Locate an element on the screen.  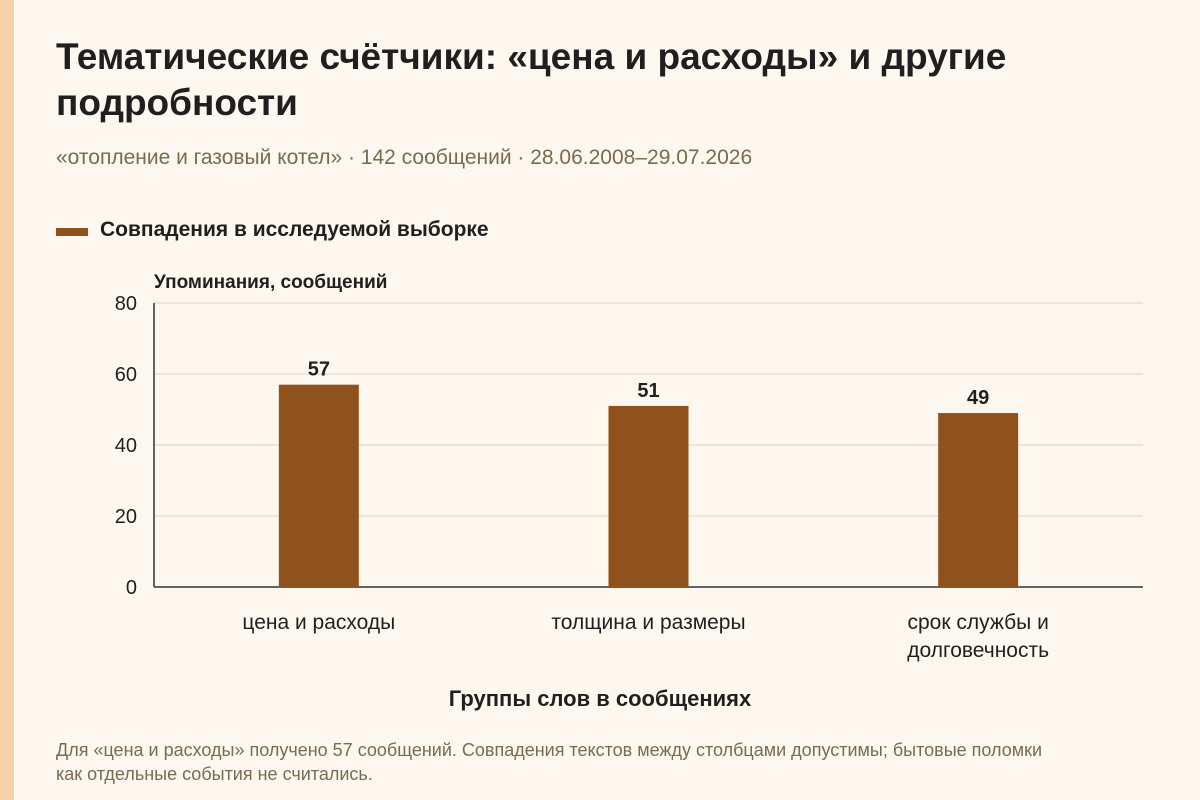
data-label: 57 is located at coordinates (319, 370).